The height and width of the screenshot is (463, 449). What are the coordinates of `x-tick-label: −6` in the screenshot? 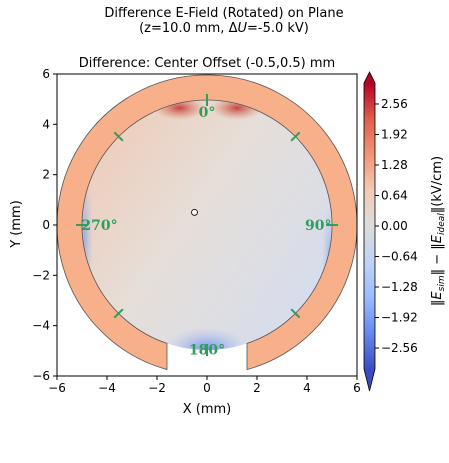 It's located at (57, 388).